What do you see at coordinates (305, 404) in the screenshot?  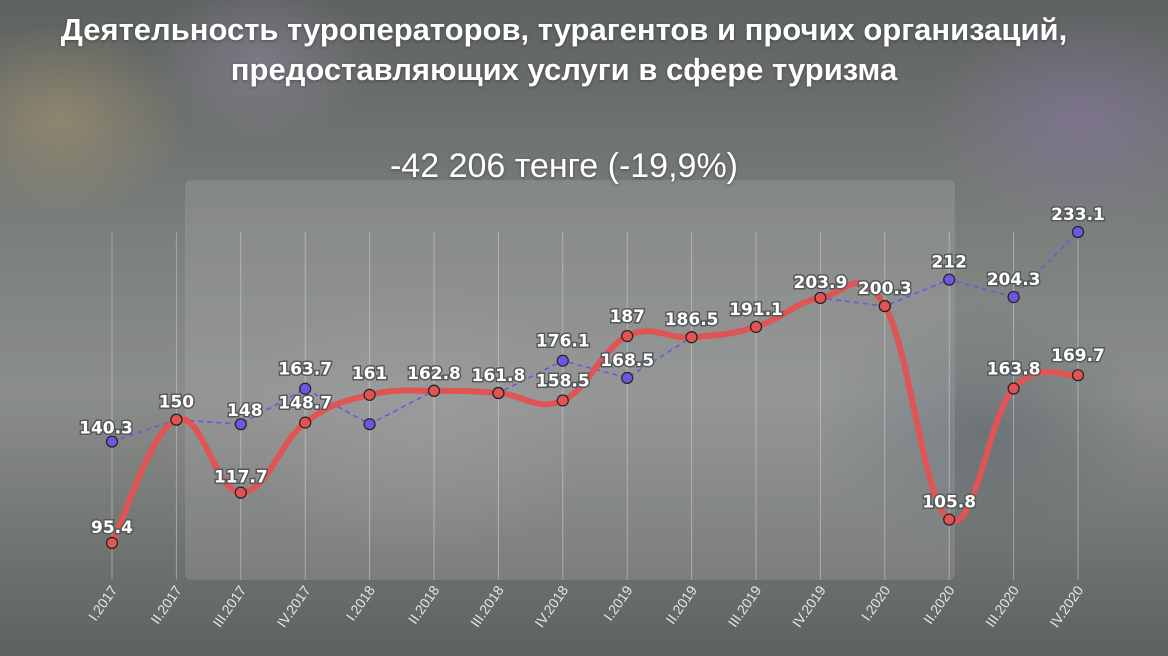 I see `data-label: 148.7` at bounding box center [305, 404].